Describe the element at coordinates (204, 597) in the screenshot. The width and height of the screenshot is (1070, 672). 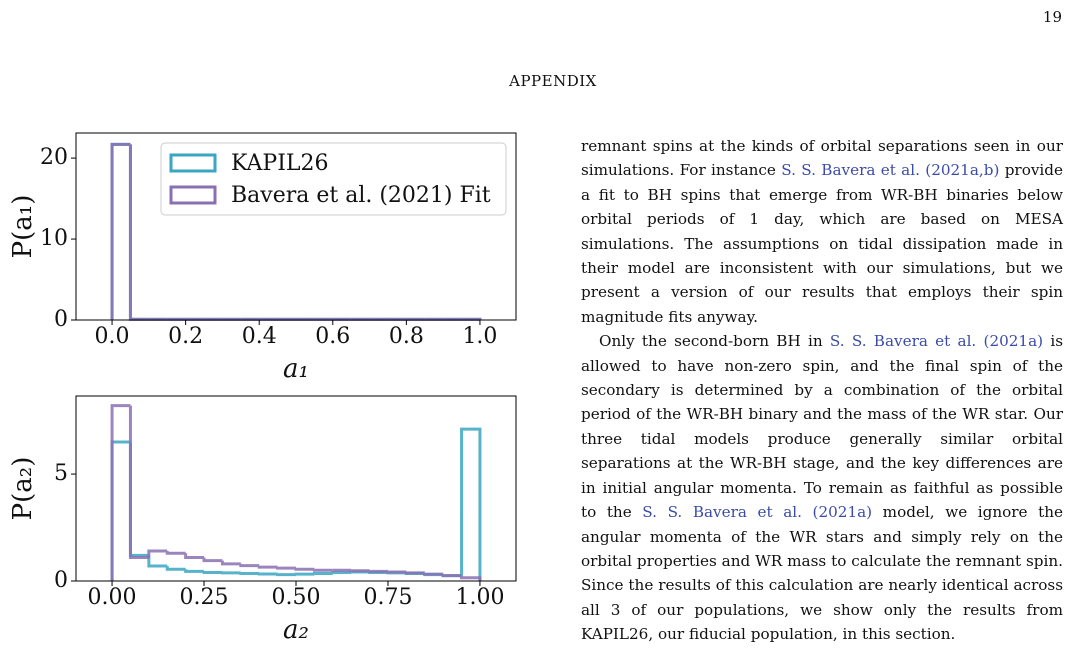
I see `x-tick-label: 0.25` at that location.